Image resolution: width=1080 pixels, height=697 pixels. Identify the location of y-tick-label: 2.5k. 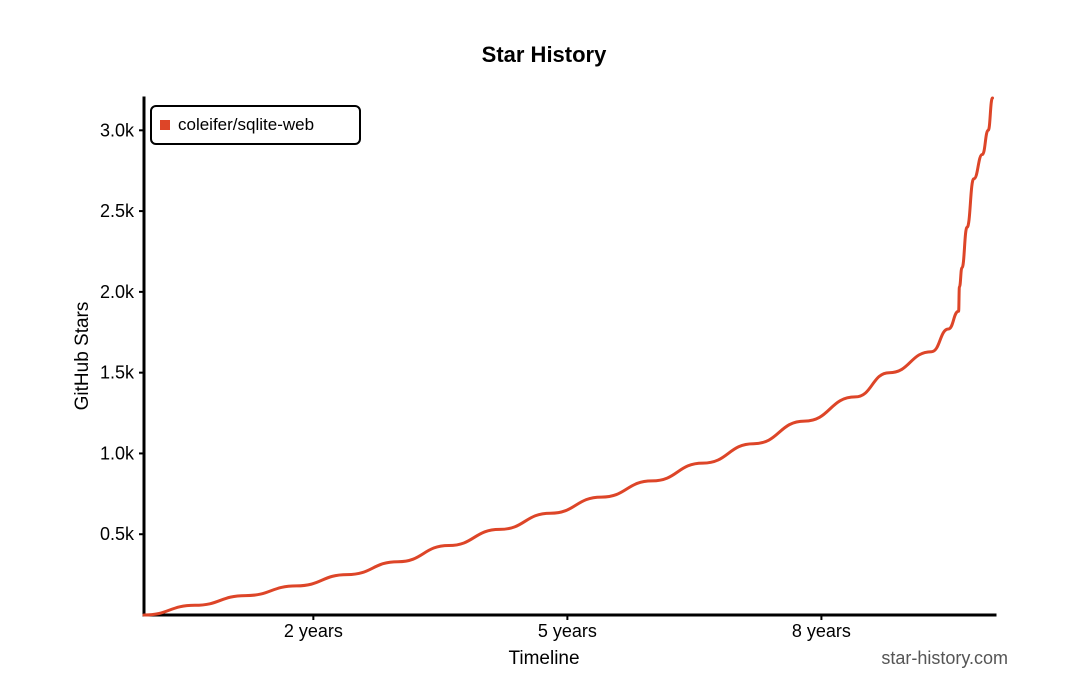
(117, 211).